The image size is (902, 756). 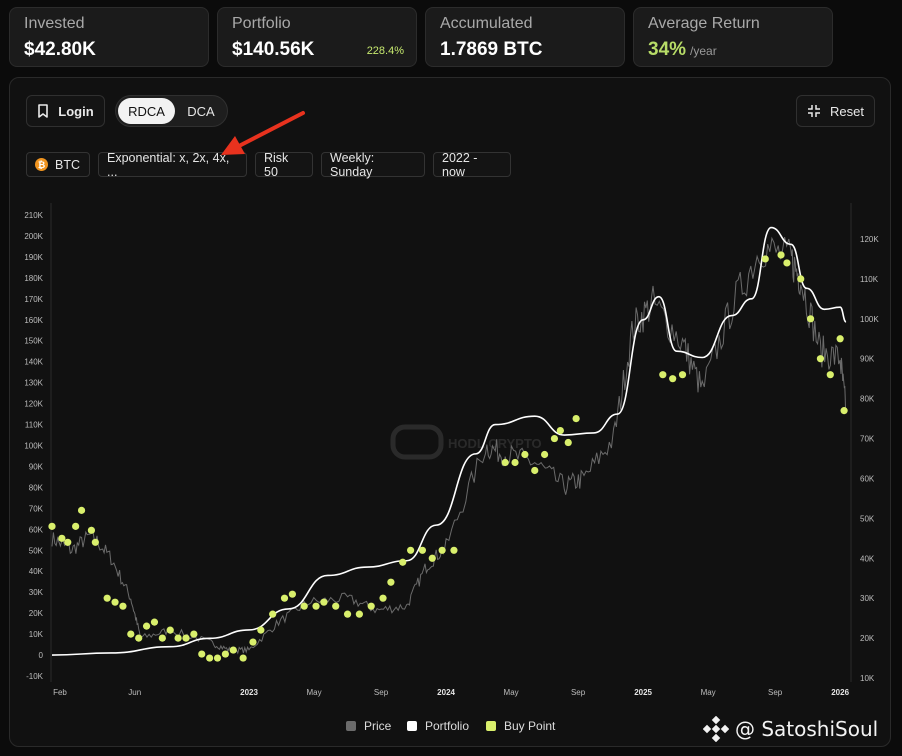 I want to click on portfolio-change-badge: 228.4%, so click(x=385, y=51).